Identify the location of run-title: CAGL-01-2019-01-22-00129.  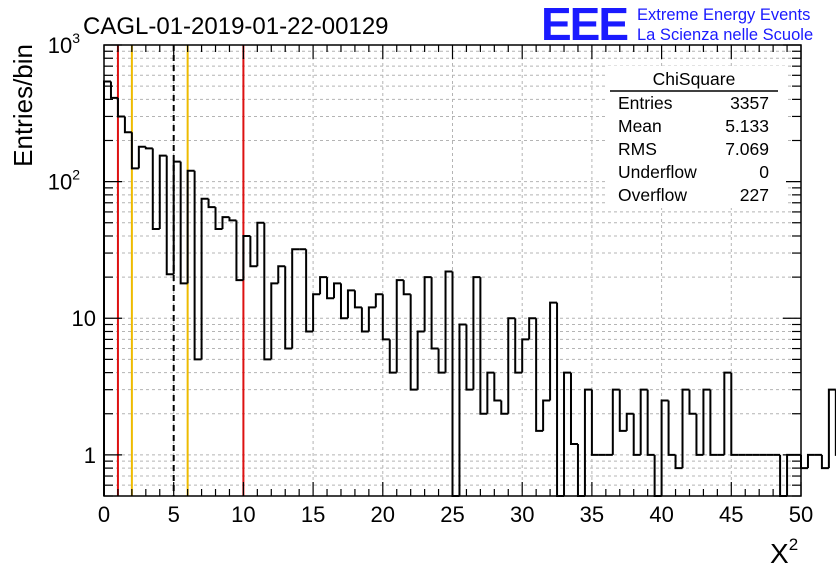
(236, 26).